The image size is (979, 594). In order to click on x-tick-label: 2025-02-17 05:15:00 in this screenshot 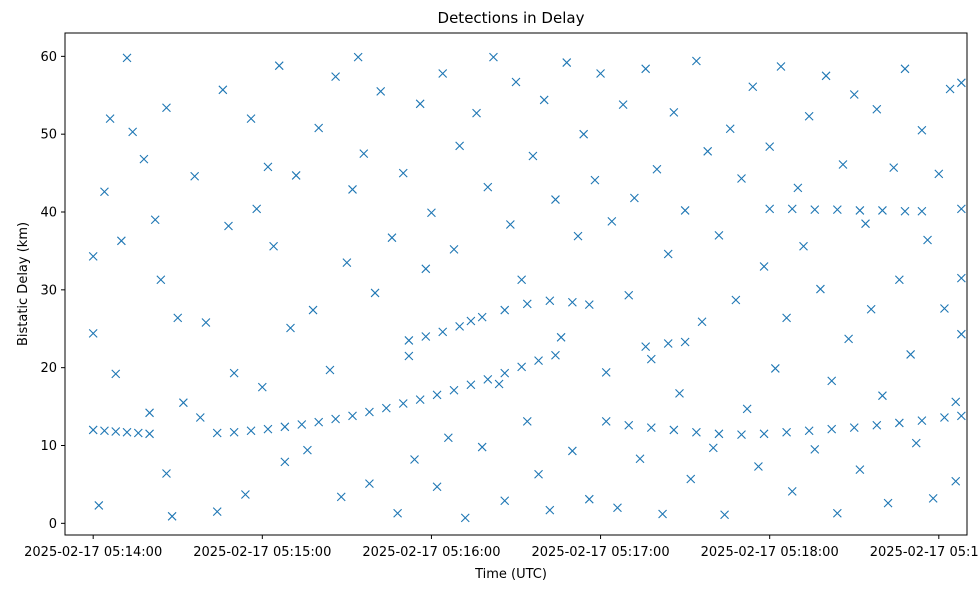, I will do `click(262, 552)`.